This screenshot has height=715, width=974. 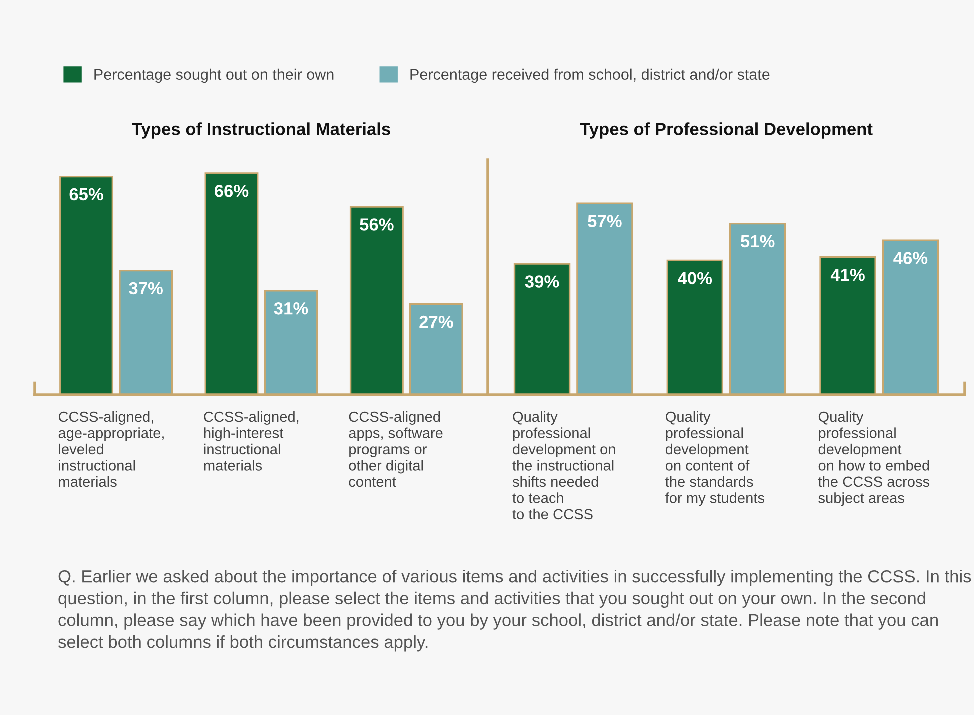 What do you see at coordinates (847, 275) in the screenshot?
I see `data-label: 41%` at bounding box center [847, 275].